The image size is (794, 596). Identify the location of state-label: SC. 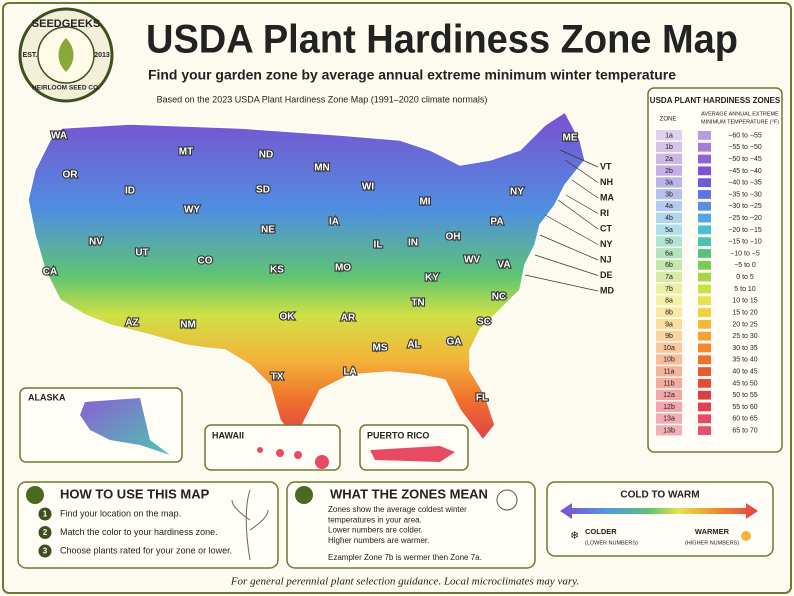
(484, 322).